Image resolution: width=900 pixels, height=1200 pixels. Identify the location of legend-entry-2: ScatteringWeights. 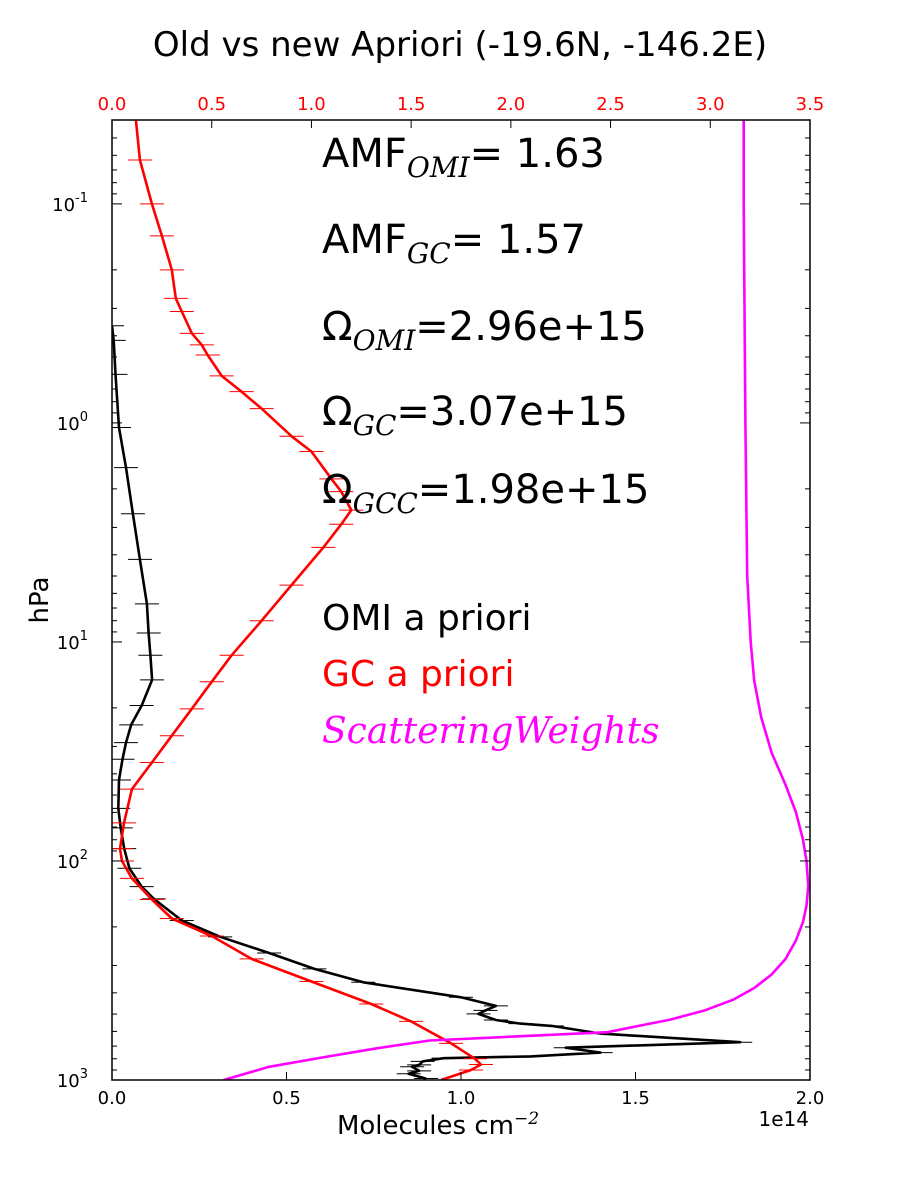
(491, 731).